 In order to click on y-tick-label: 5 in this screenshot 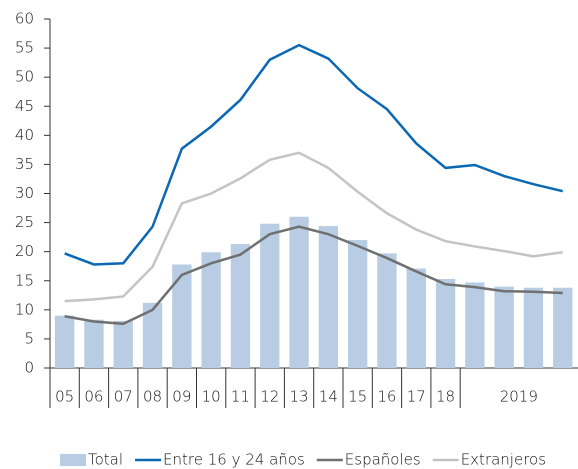, I will do `click(29, 338)`.